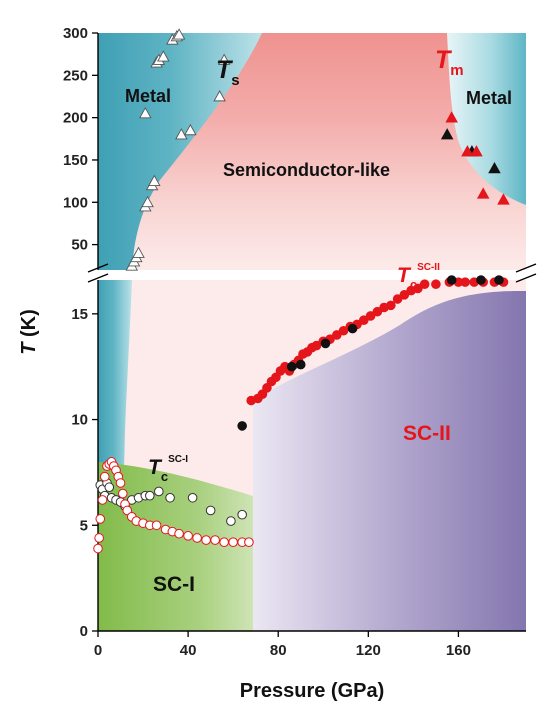 The width and height of the screenshot is (557, 722). Describe the element at coordinates (427, 433) in the screenshot. I see `label-sc2: SC-II` at that location.